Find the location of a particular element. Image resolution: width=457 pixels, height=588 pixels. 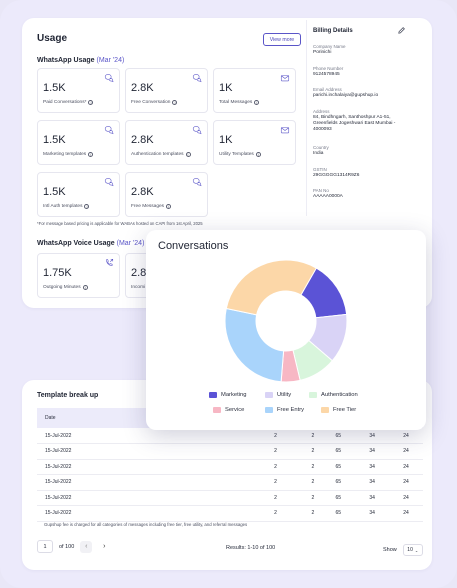

whatsapp-usage-period: (Mar '24) is located at coordinates (110, 60).